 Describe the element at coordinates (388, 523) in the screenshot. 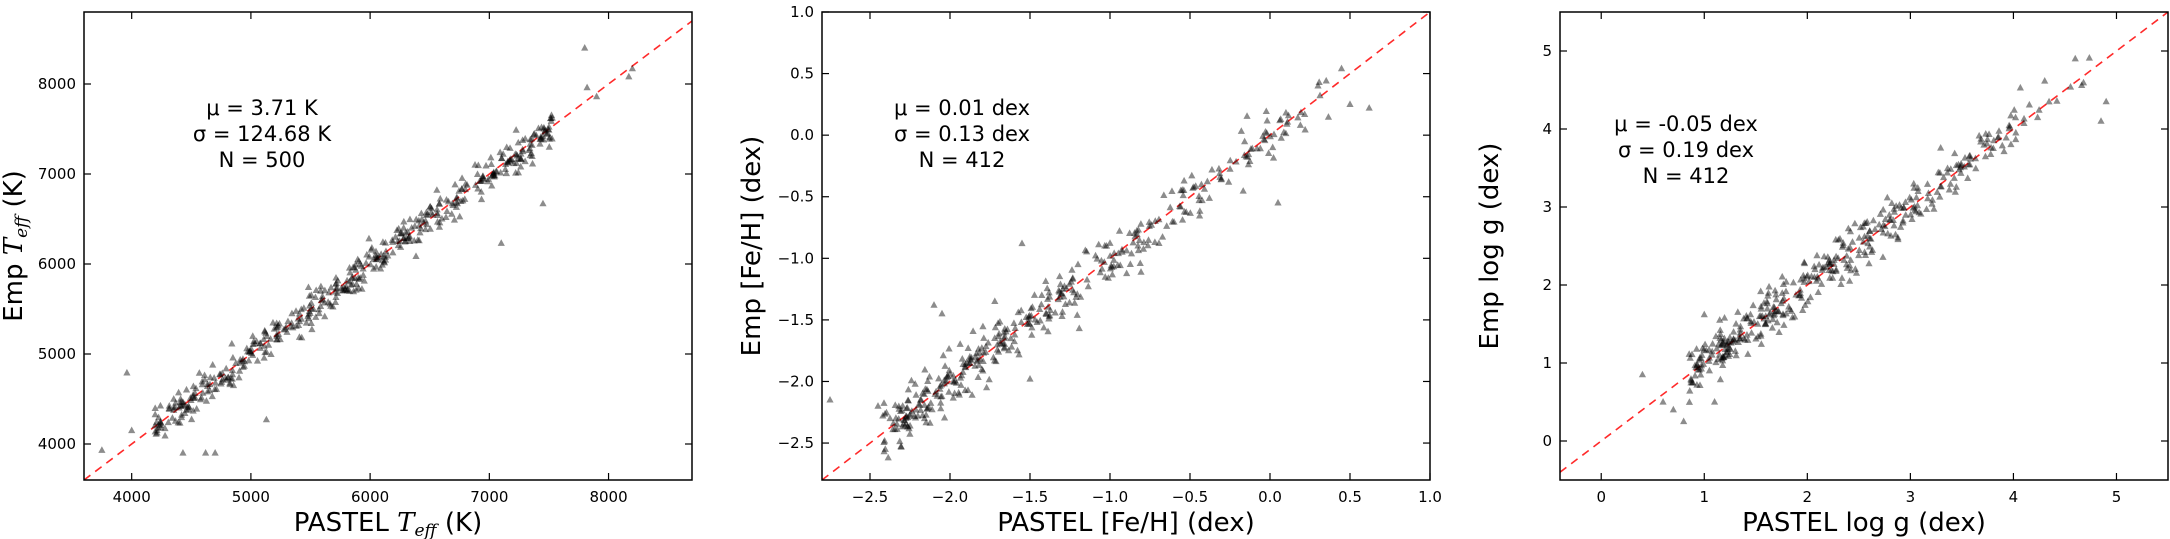

I see `x-axis-label-teff: PASTEL Teff (K)` at that location.